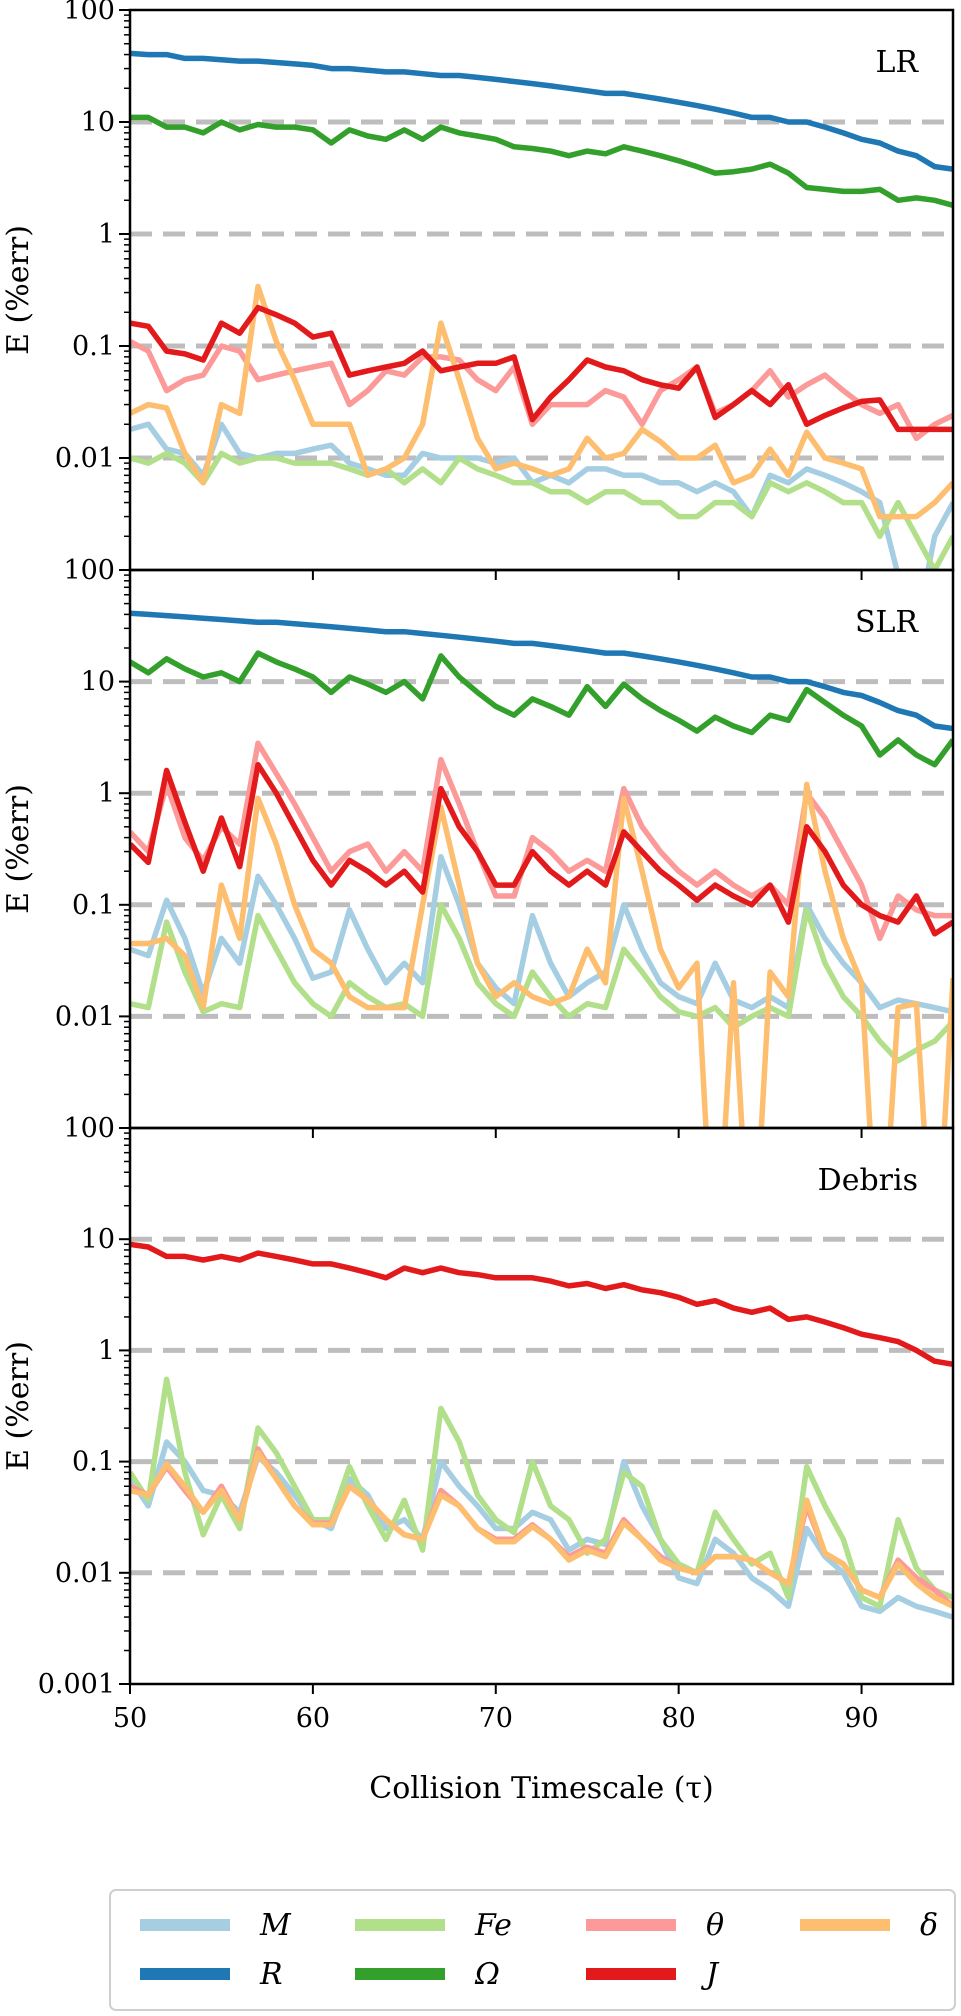  Describe the element at coordinates (887, 622) in the screenshot. I see `panel-label: SLR` at that location.